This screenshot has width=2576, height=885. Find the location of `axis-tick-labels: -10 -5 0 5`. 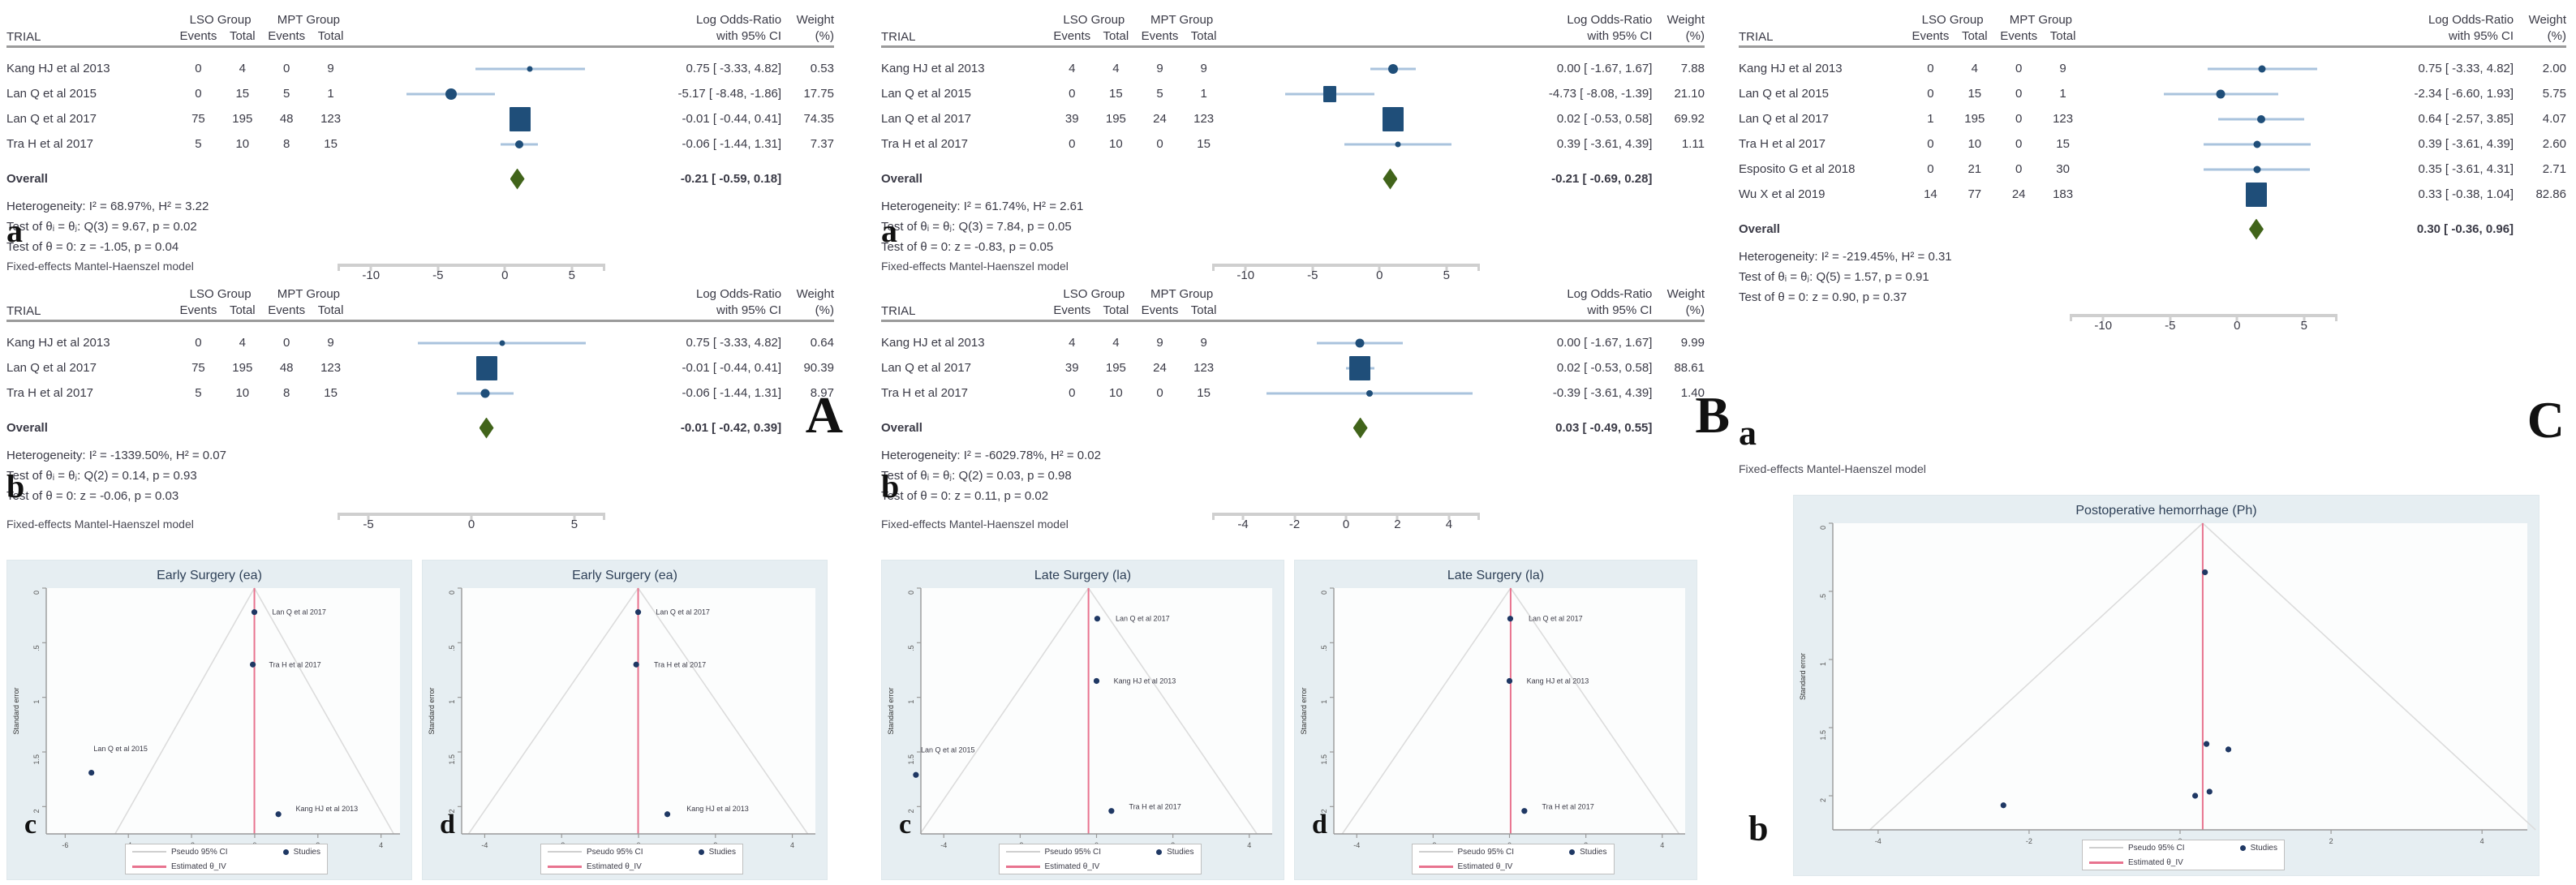

axis-tick-labels: -10 -5 0 5 is located at coordinates (2203, 325).